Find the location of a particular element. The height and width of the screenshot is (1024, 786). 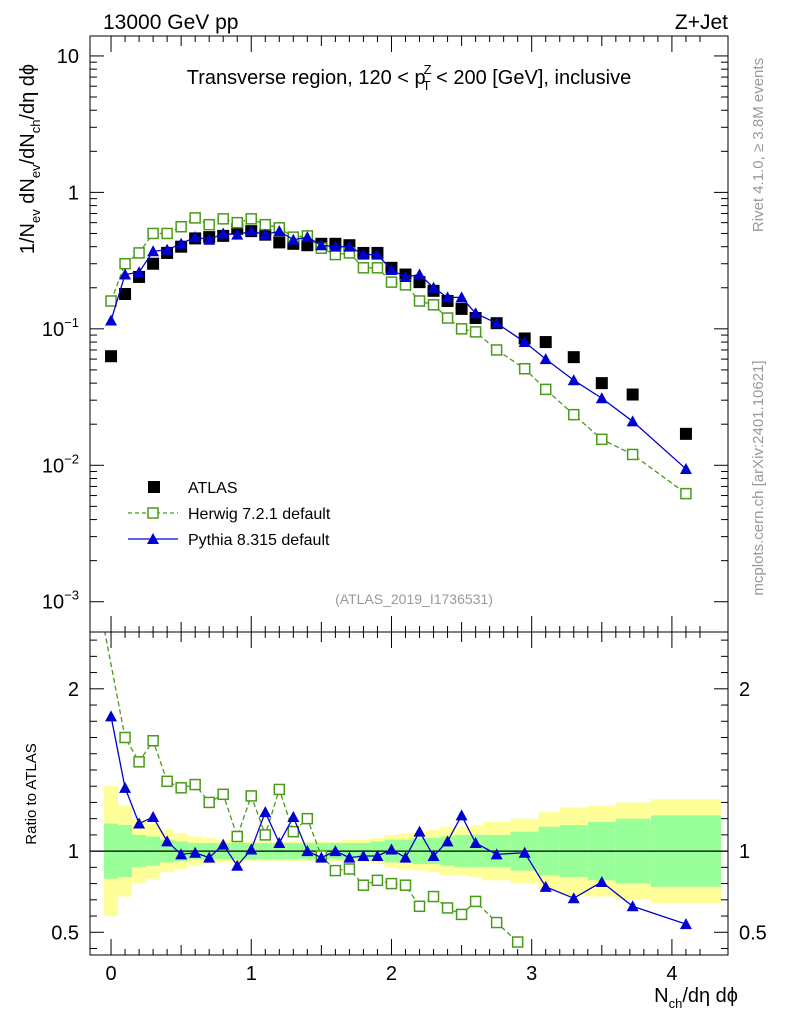

ytick-base: 10 is located at coordinates (68, 57).